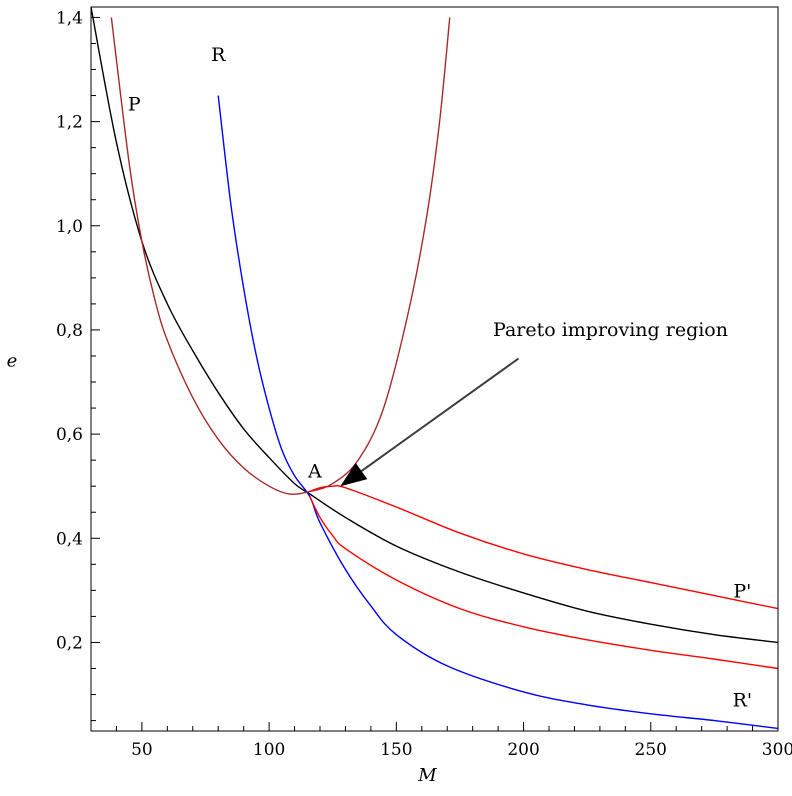 Image resolution: width=792 pixels, height=796 pixels. I want to click on x-tick-label: 100, so click(269, 750).